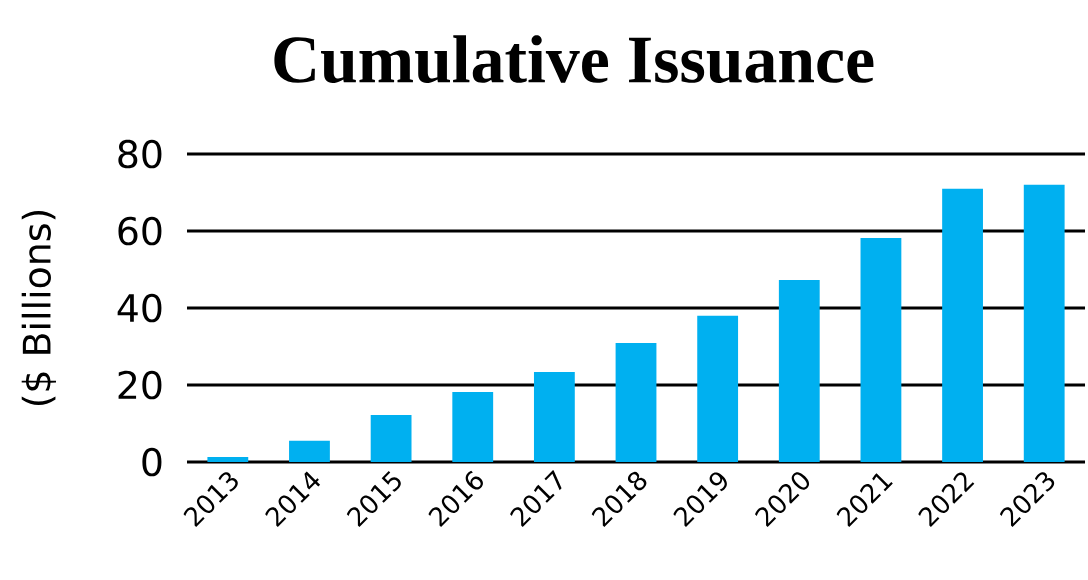 This screenshot has height=580, width=1088. What do you see at coordinates (140, 385) in the screenshot?
I see `y-tick-label: 20` at bounding box center [140, 385].